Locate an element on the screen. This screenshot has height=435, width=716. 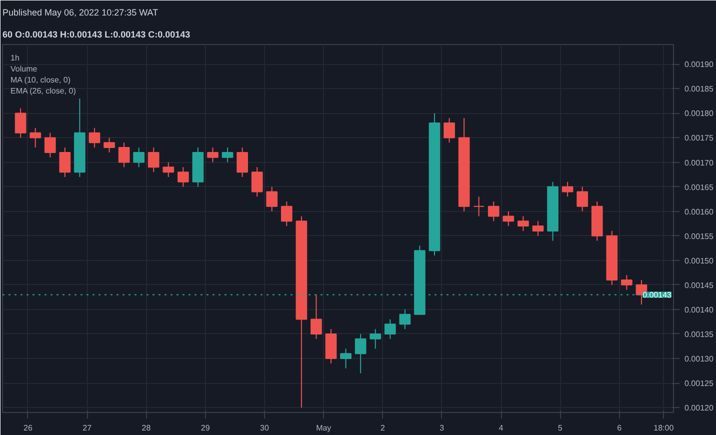
y-tick-label: 0.00170 is located at coordinates (699, 163).